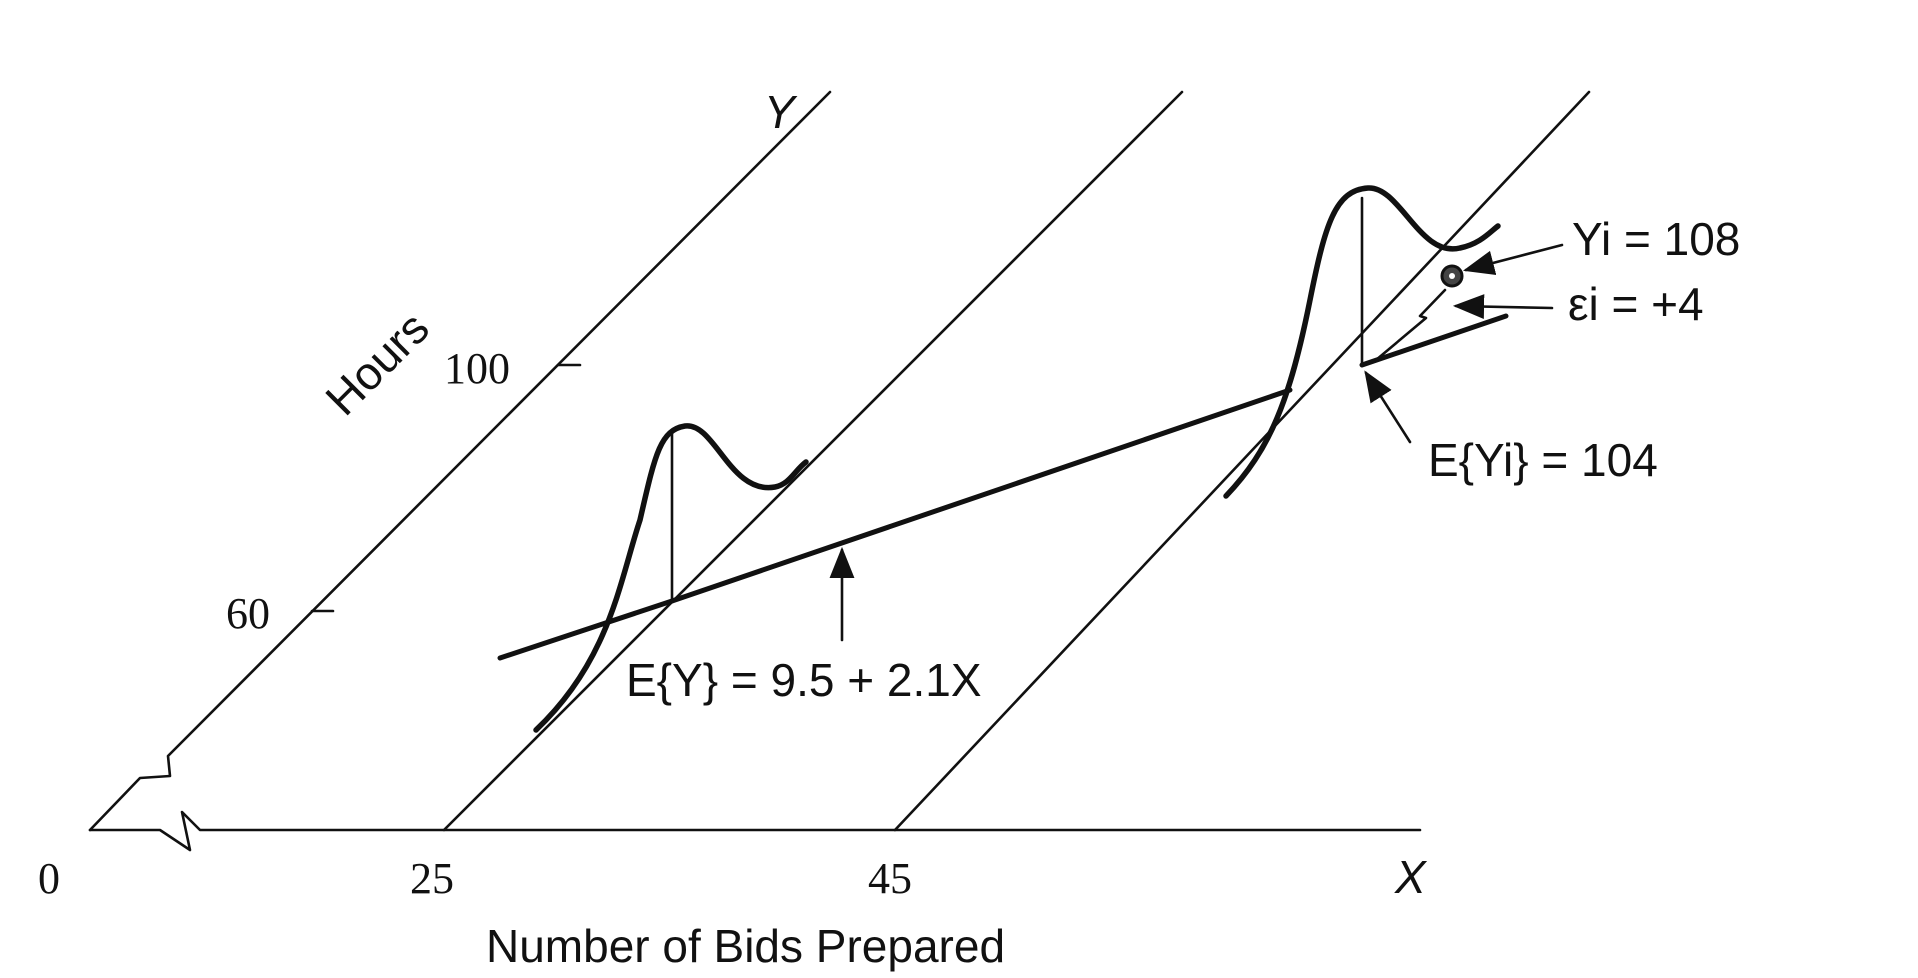 This screenshot has width=1918, height=978. Describe the element at coordinates (432, 878) in the screenshot. I see `x-tick-label-25: 25` at that location.